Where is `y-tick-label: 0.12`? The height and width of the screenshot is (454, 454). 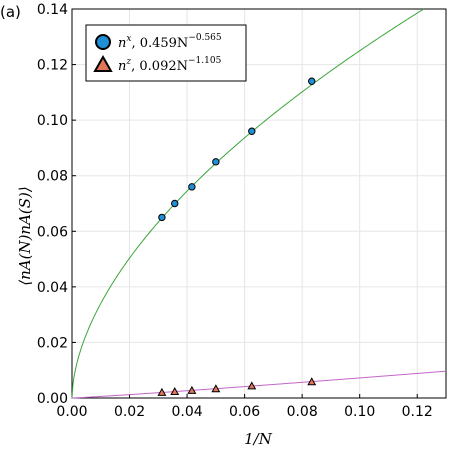 y-tick-label: 0.12 is located at coordinates (52, 66).